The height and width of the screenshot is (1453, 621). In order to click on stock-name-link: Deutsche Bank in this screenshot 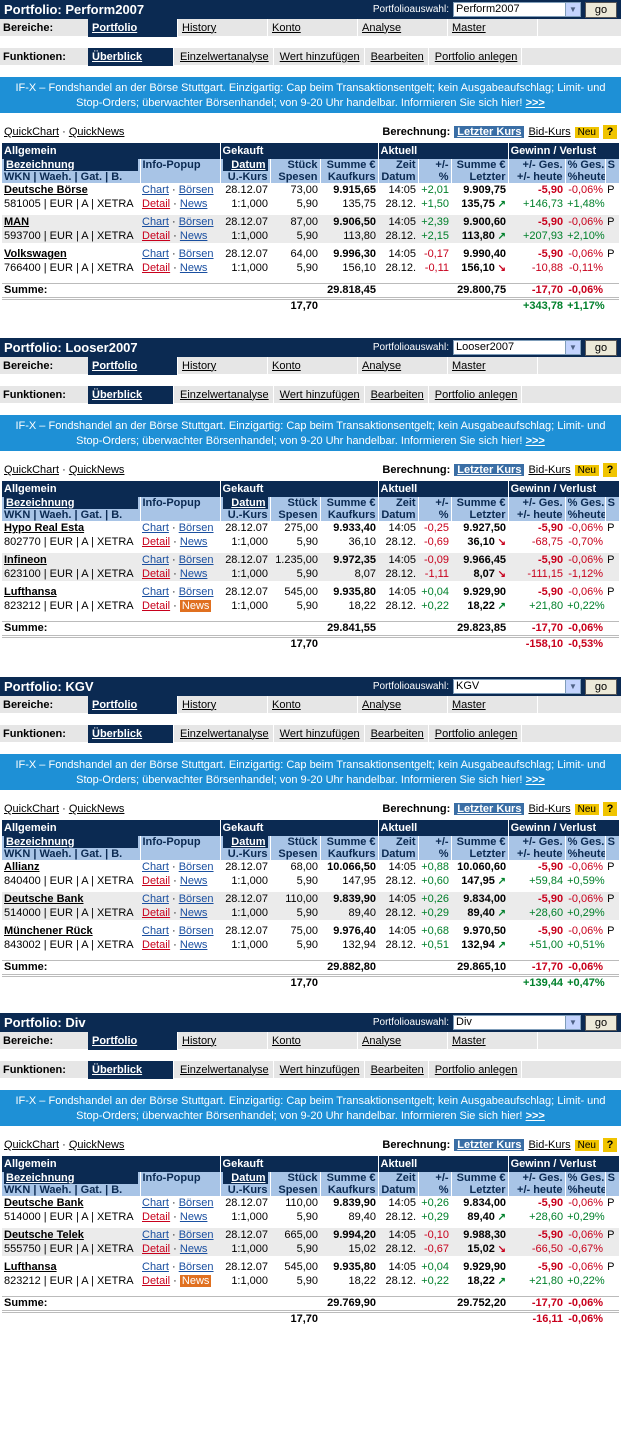, I will do `click(71, 1203)`.